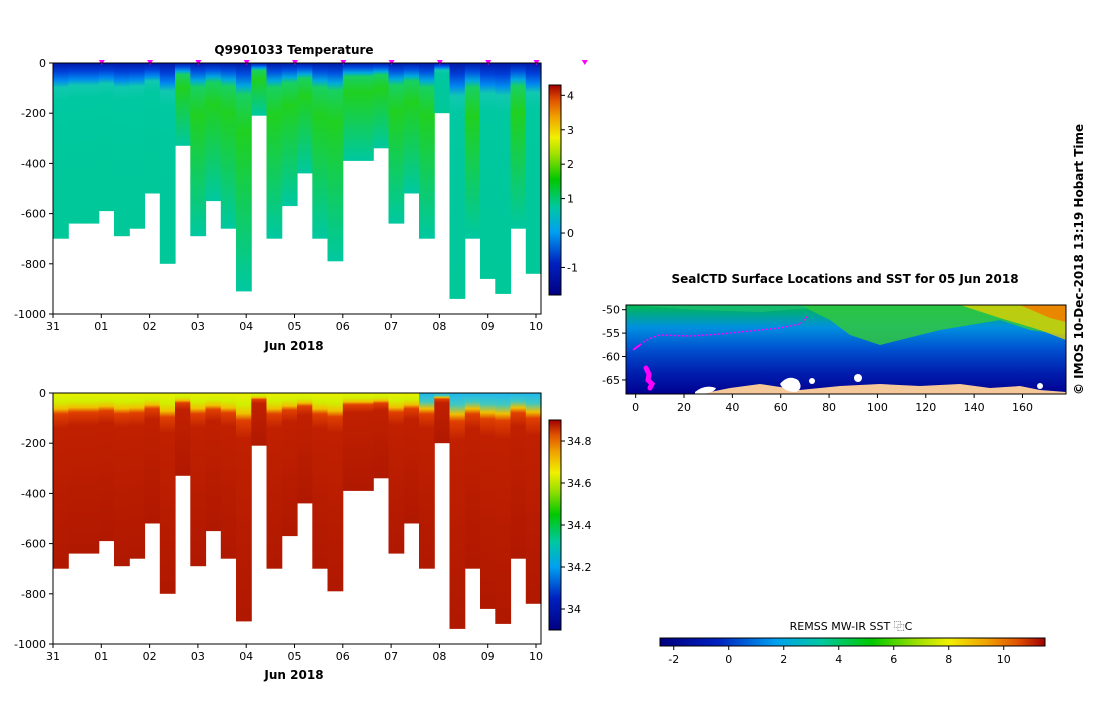 This screenshot has height=704, width=1099. Describe the element at coordinates (570, 233) in the screenshot. I see `colorbar-tick-label: 0` at that location.